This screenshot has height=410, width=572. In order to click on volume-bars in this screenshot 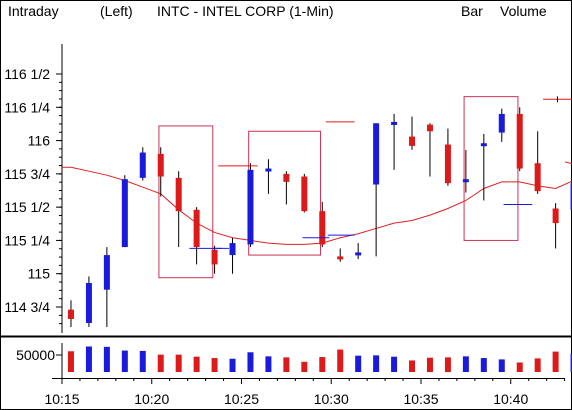, I will do `click(319, 359)`.